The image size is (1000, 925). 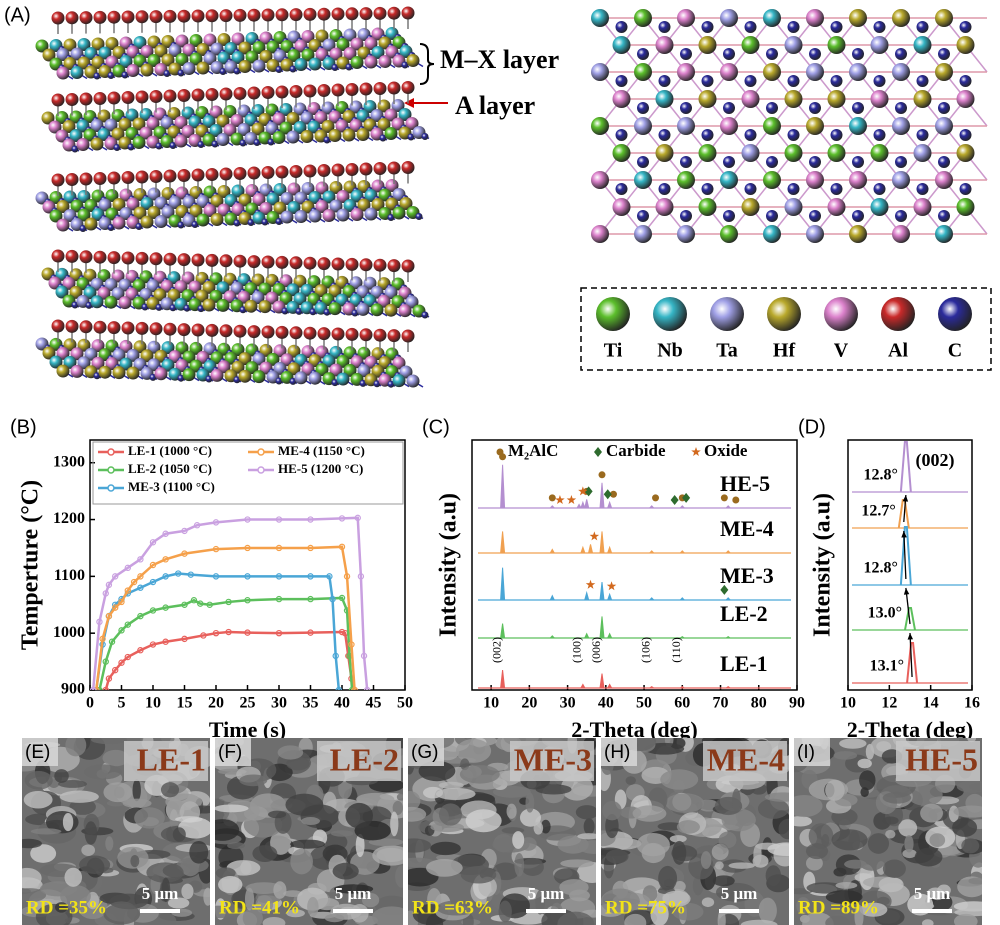 What do you see at coordinates (279, 703) in the screenshot?
I see `x-tick-label: 30` at bounding box center [279, 703].